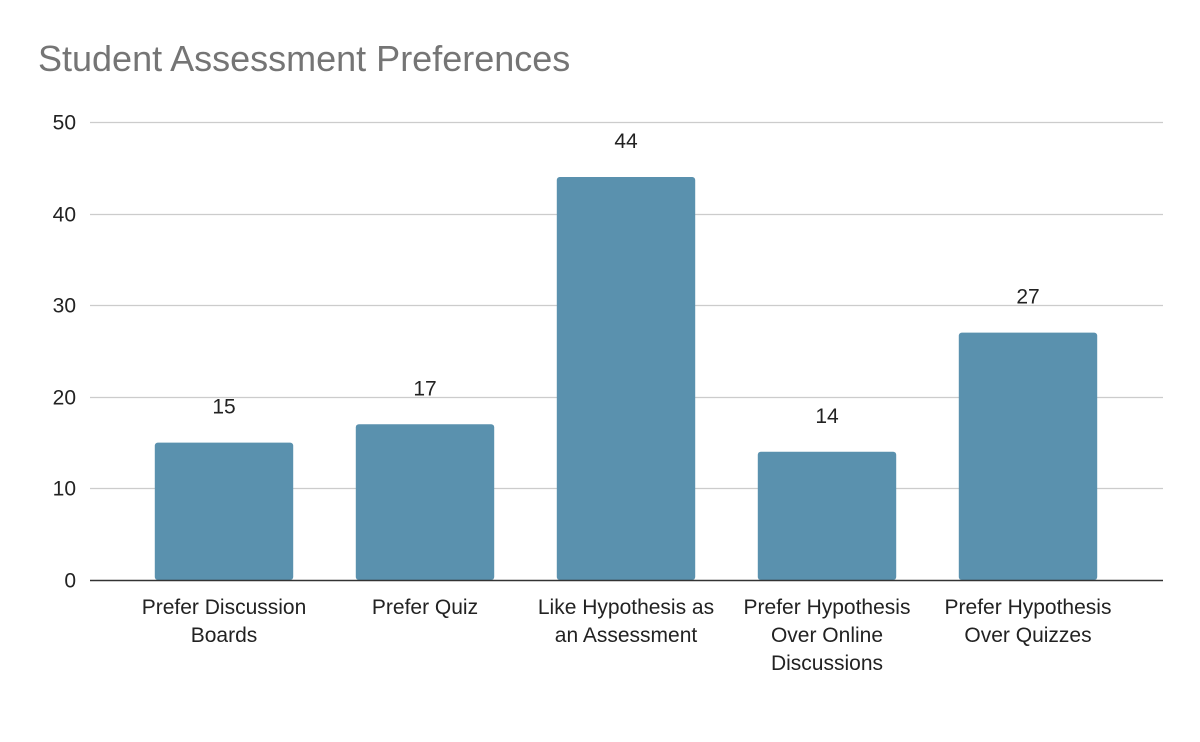 The width and height of the screenshot is (1200, 742). What do you see at coordinates (425, 607) in the screenshot?
I see `x-tick-label: Prefer Quiz` at bounding box center [425, 607].